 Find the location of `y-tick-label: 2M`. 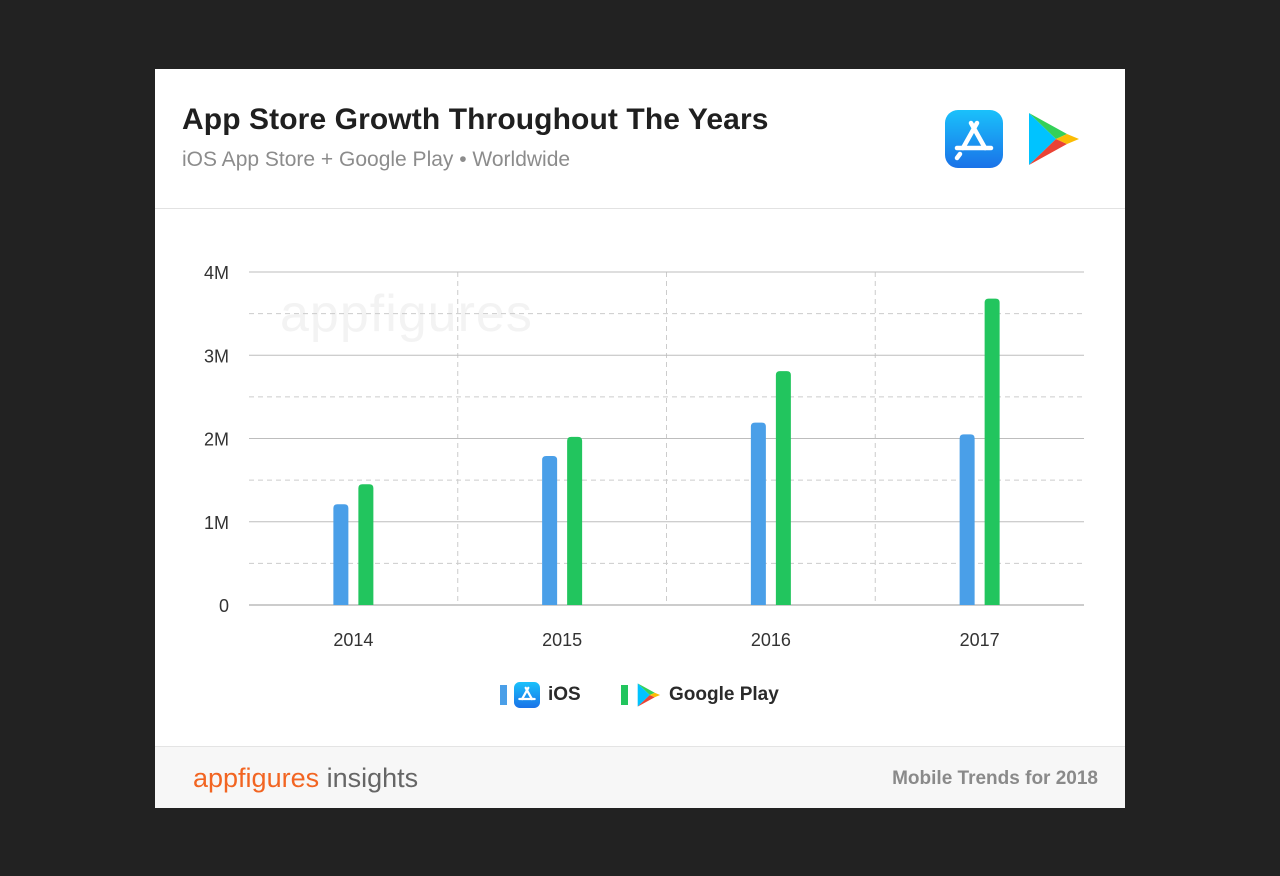

y-tick-label: 2M is located at coordinates (216, 440).